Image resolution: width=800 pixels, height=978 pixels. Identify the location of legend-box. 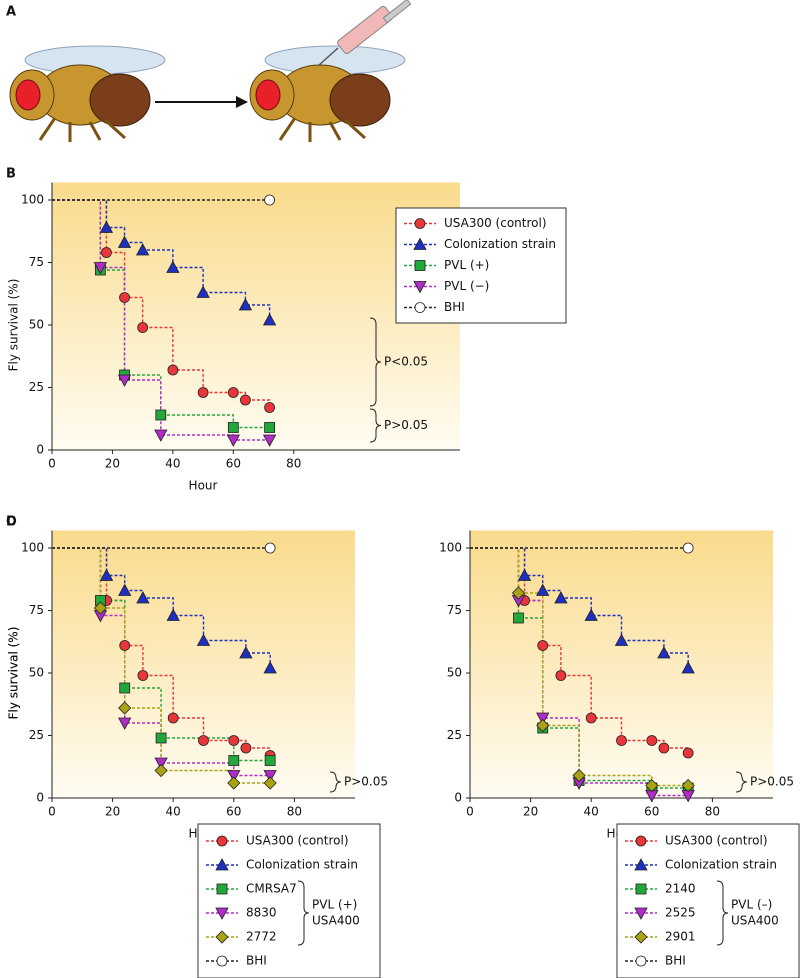
(708, 900).